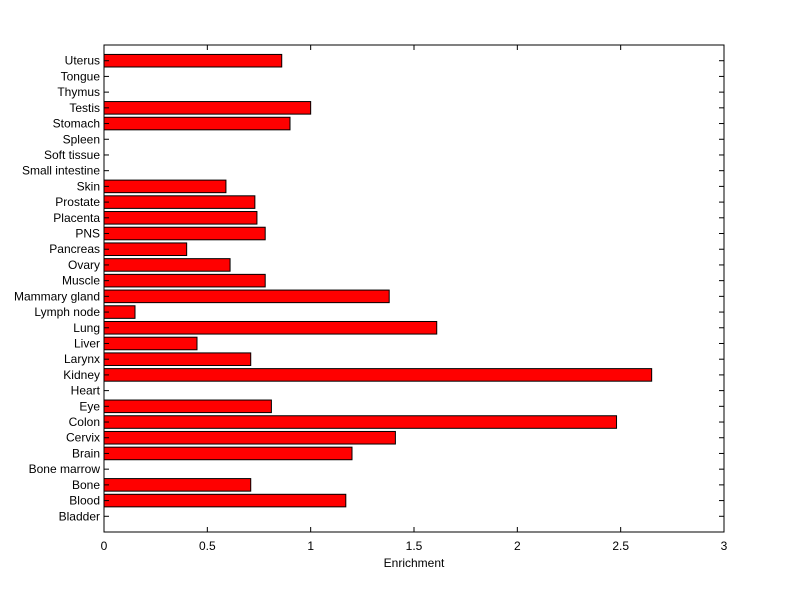 The width and height of the screenshot is (800, 599). Describe the element at coordinates (81, 375) in the screenshot. I see `y-tick-label-kidney: Kidney` at that location.